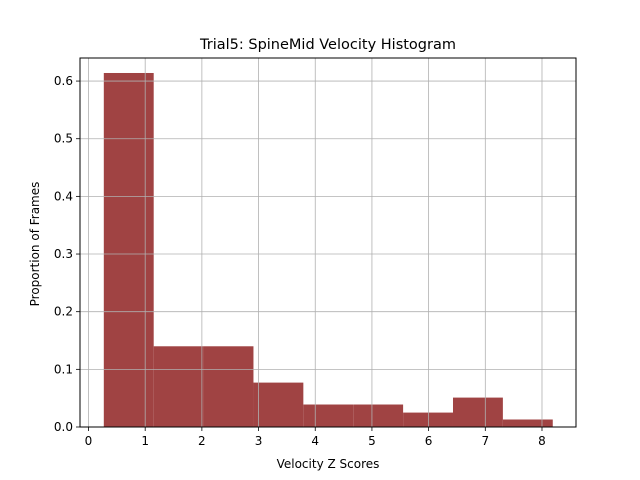 Image resolution: width=640 pixels, height=480 pixels. Describe the element at coordinates (315, 441) in the screenshot. I see `x-tick-label: 4` at that location.